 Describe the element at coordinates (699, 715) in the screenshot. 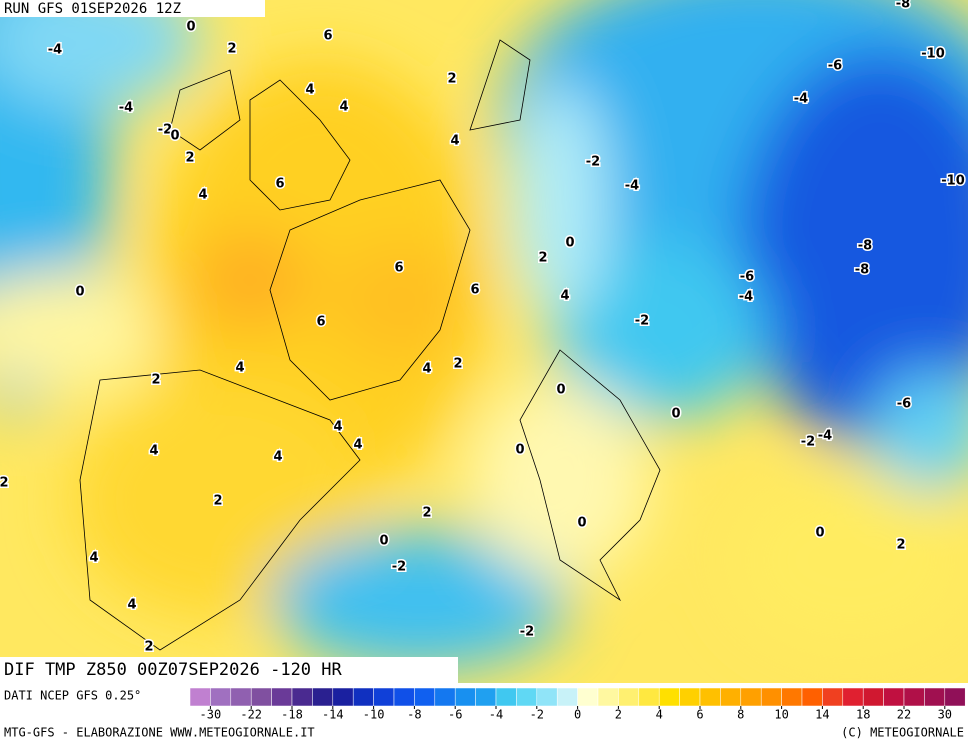

I see `colorbar-tick-label: 6` at that location.